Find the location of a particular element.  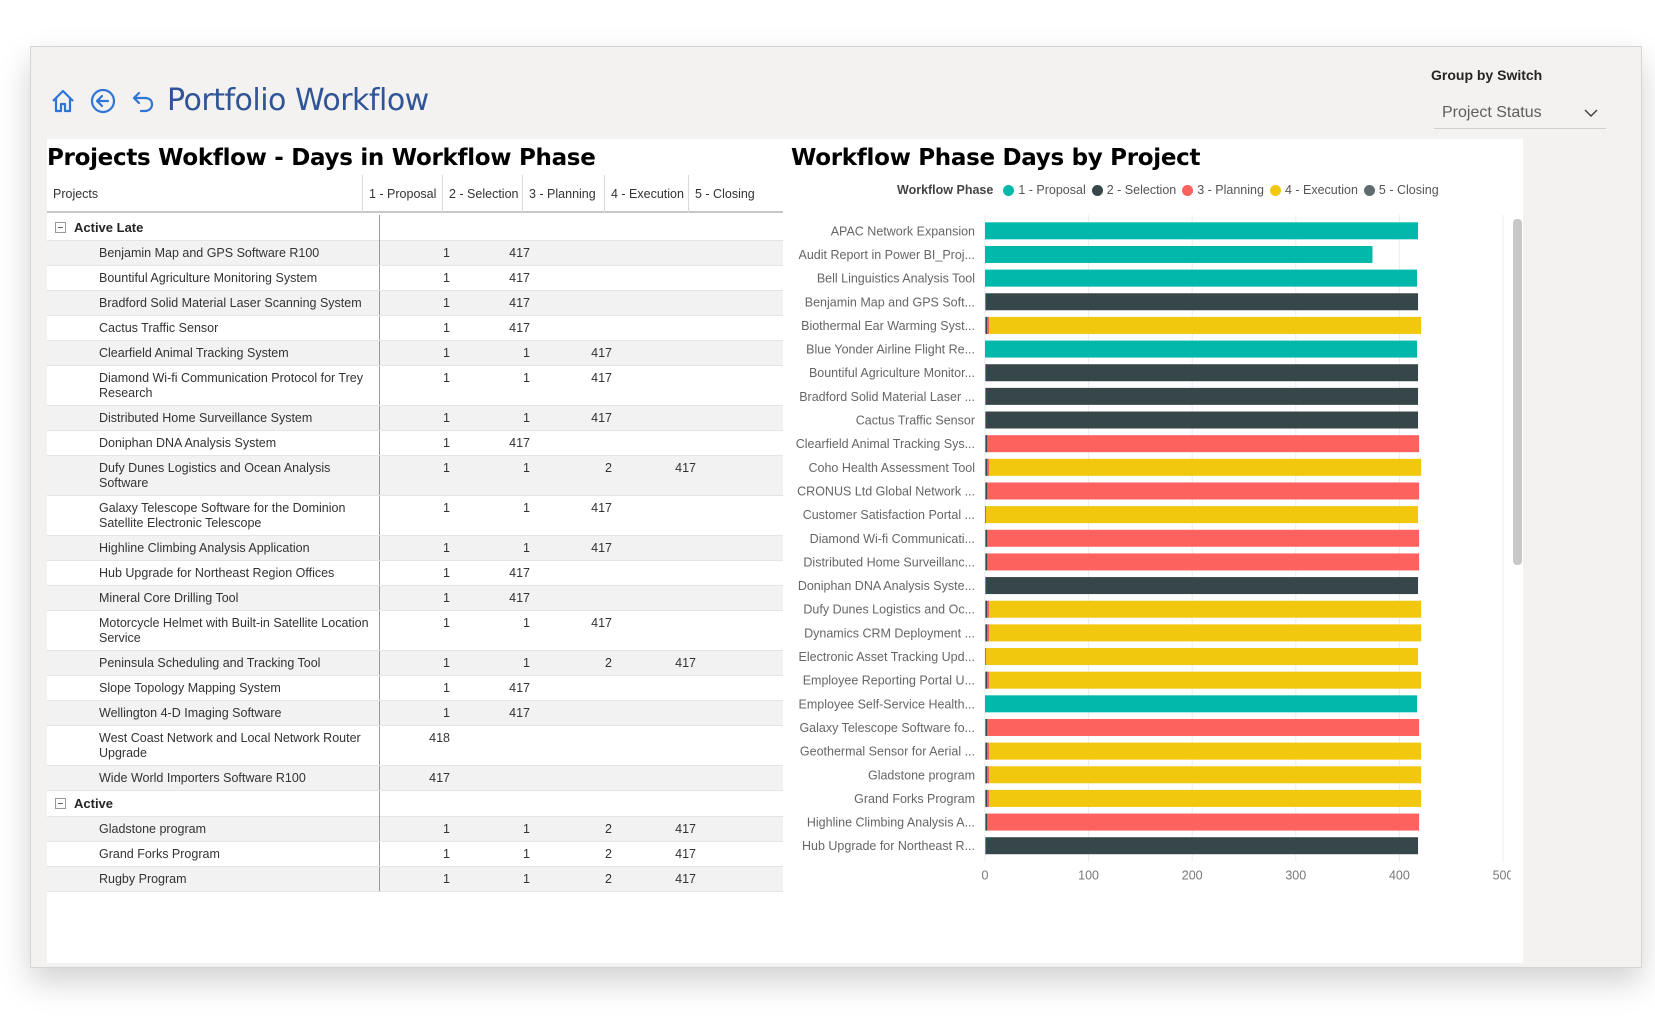

group-row: Active Late is located at coordinates (415, 227).